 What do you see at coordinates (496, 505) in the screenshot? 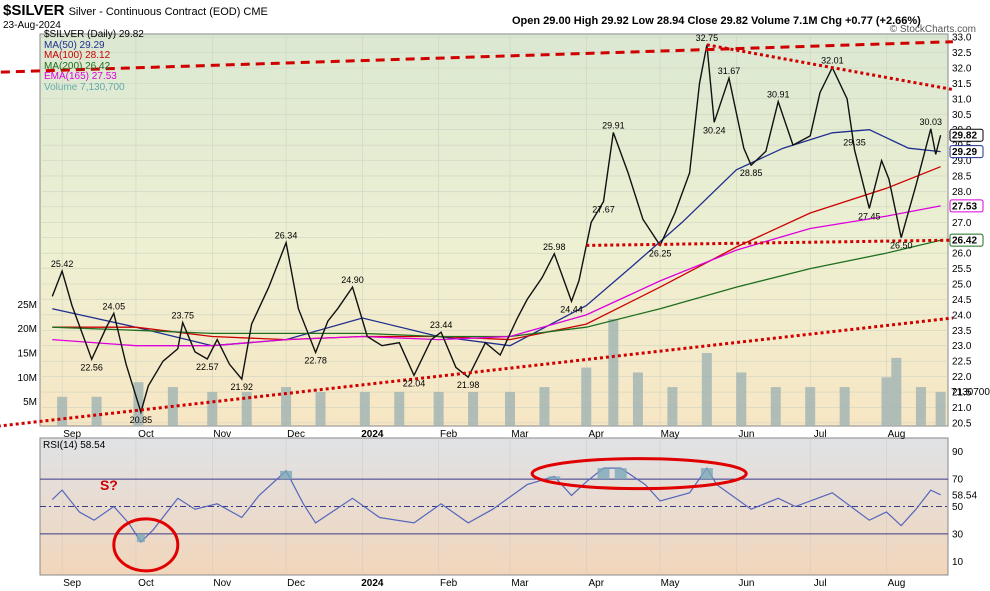
I see `rsi-line` at bounding box center [496, 505].